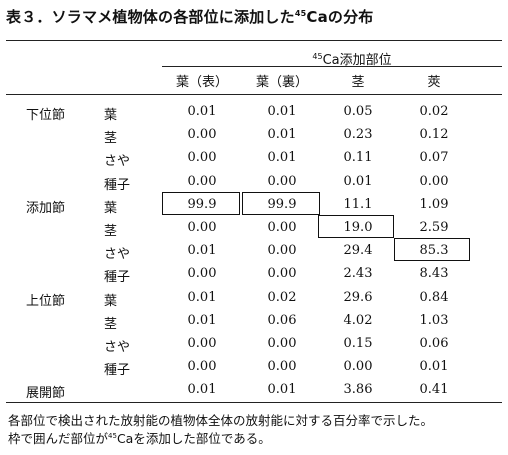  What do you see at coordinates (46, 301) in the screenshot?
I see `group-label: 上位節` at bounding box center [46, 301].